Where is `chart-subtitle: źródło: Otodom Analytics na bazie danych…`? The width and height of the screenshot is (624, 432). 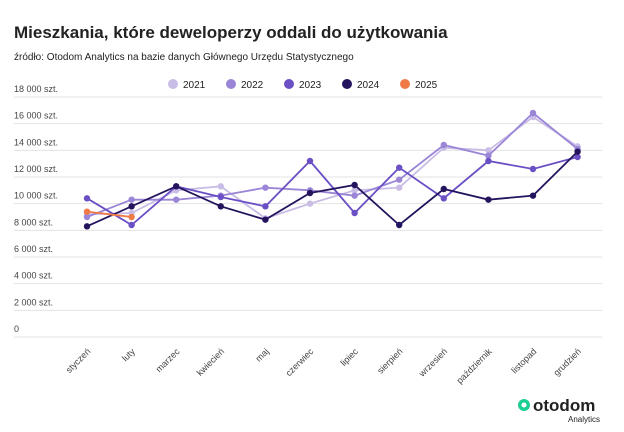 chart-subtitle: źródło: Otodom Analytics na bazie danych… is located at coordinates (184, 57).